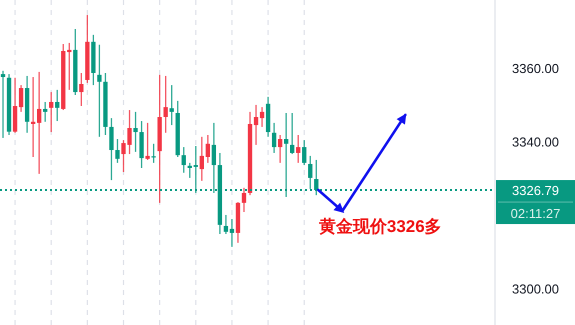 Image resolution: width=575 pixels, height=325 pixels. Describe the element at coordinates (380, 226) in the screenshot. I see `annotation: 黄金现价3326多` at that location.